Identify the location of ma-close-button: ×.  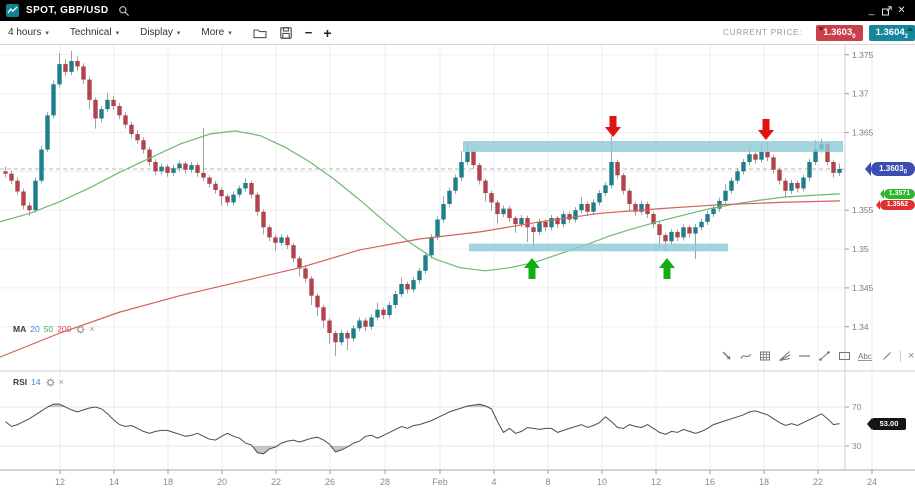
(92, 329).